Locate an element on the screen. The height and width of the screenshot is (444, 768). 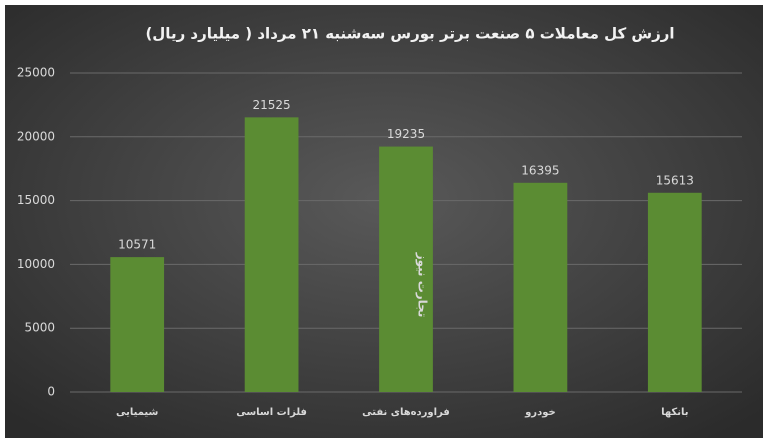
x-tick-label: خودرو is located at coordinates (540, 412).